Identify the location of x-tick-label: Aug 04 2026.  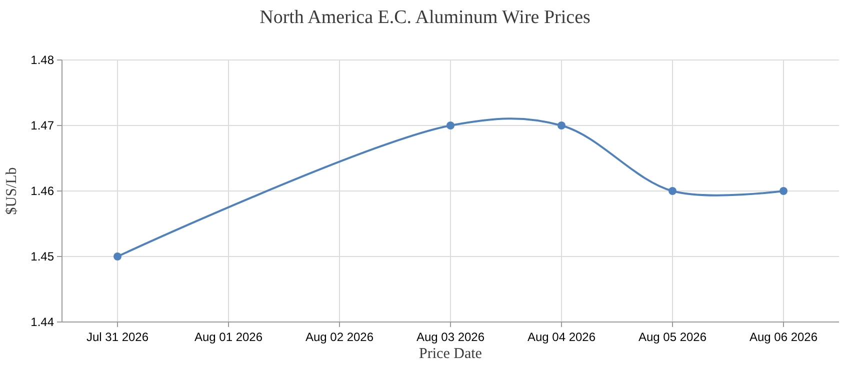
(561, 337).